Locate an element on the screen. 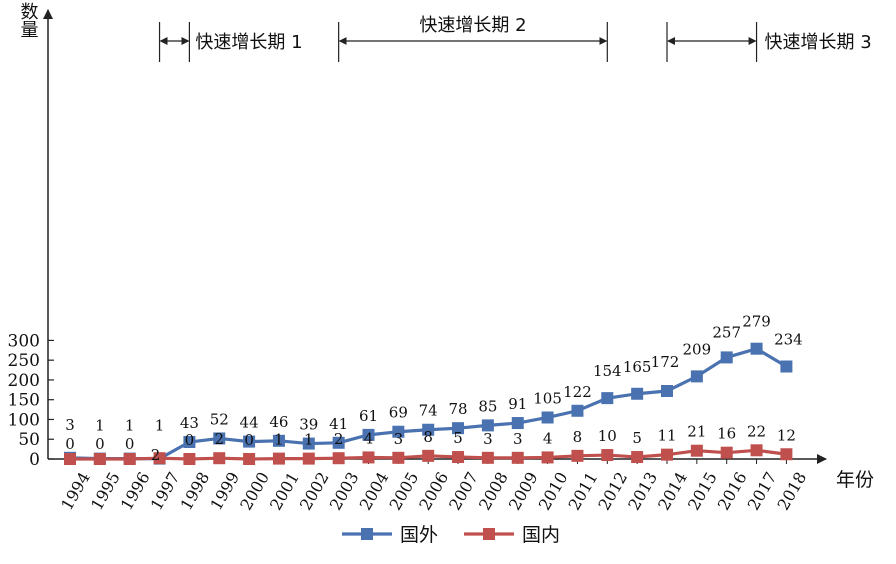 Image resolution: width=896 pixels, height=564 pixels. data-label-series-0: 39 is located at coordinates (308, 425).